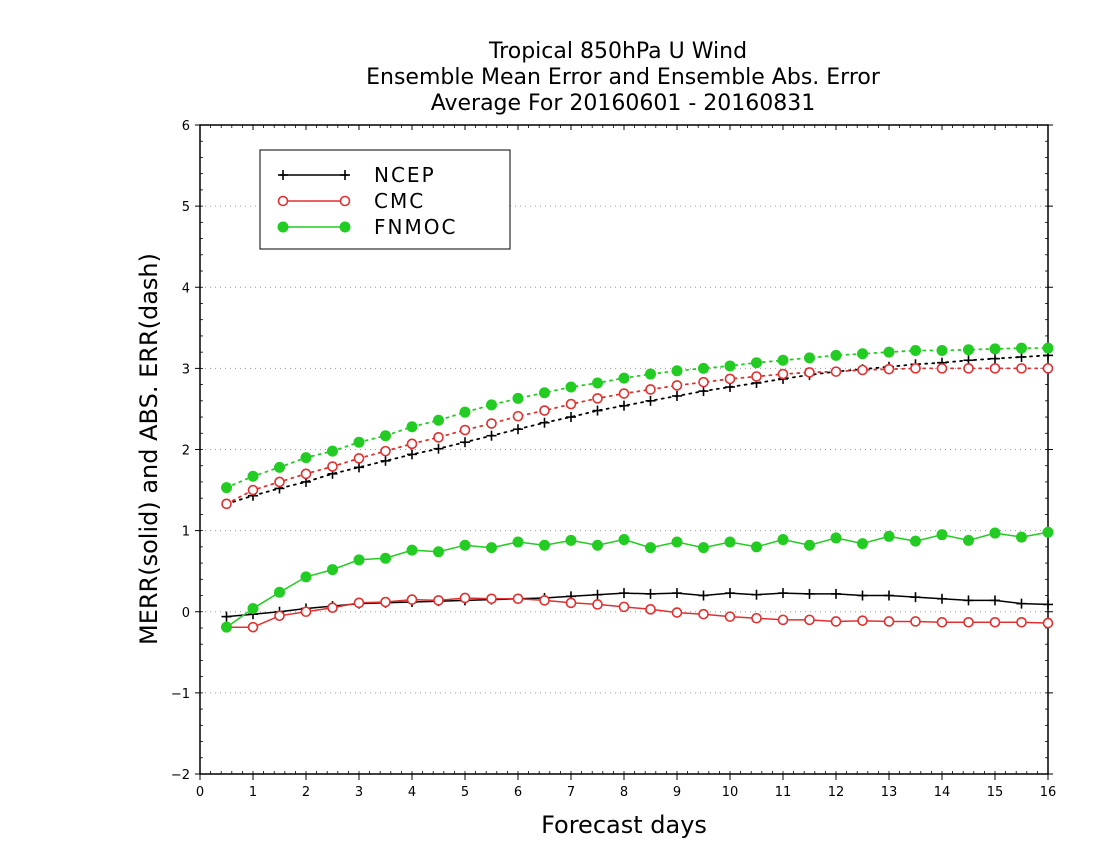 The image size is (1100, 850). What do you see at coordinates (836, 792) in the screenshot?
I see `x-tick-label: 12` at bounding box center [836, 792].